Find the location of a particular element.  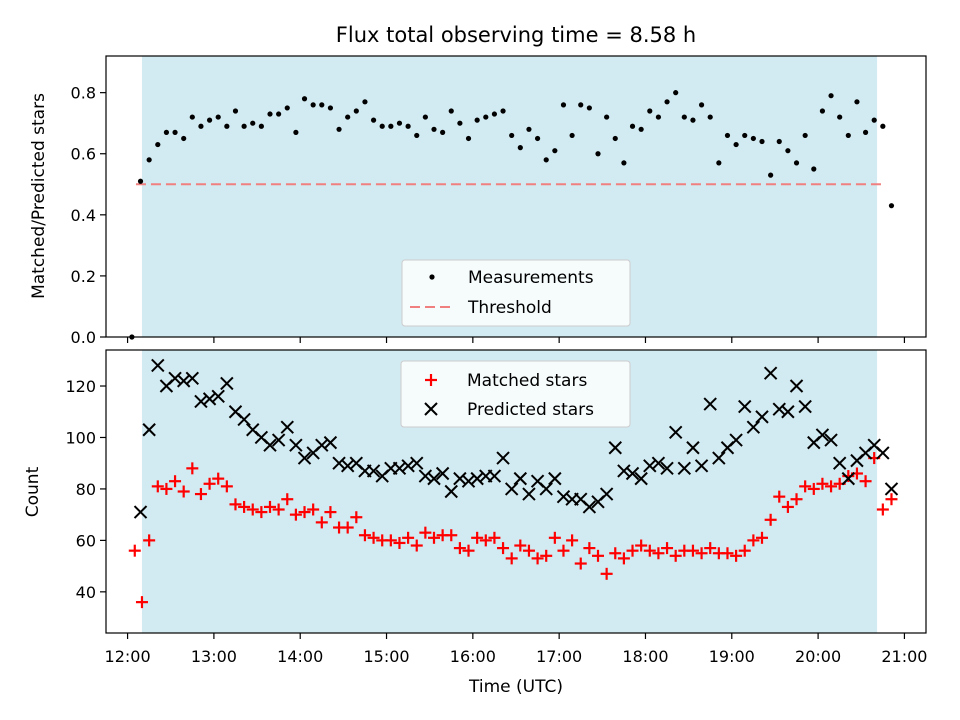

bottom-y-tick-label: 100 is located at coordinates (80, 437).